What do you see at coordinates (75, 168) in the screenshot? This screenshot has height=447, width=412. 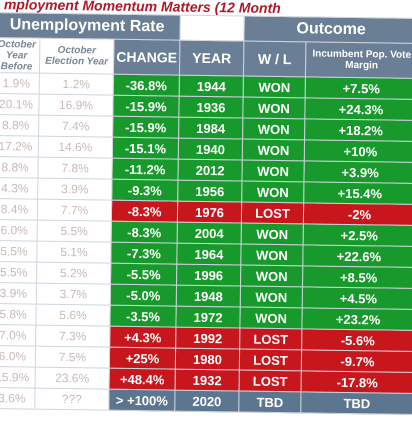 I see `rate-cell: 7.8%` at bounding box center [75, 168].